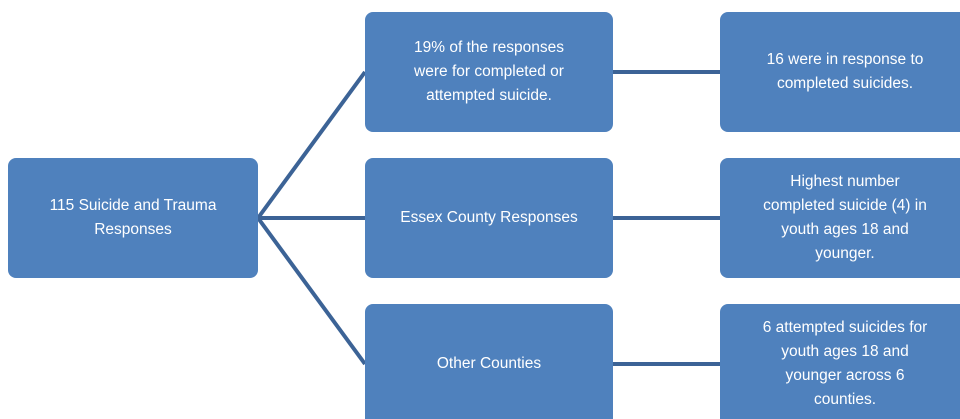  I want to click on node-label: 16 were in response to, so click(845, 59).